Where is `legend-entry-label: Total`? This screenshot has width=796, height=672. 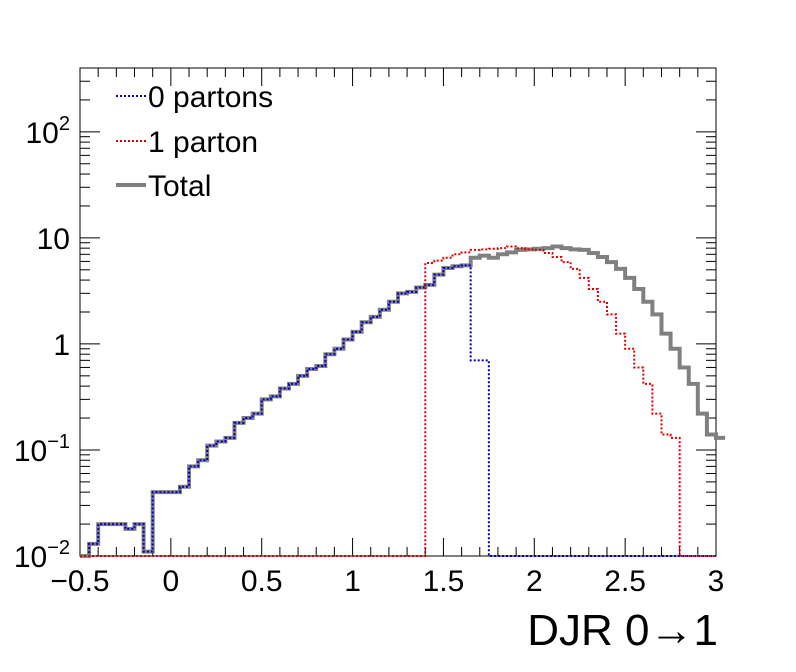 legend-entry-label: Total is located at coordinates (179, 186).